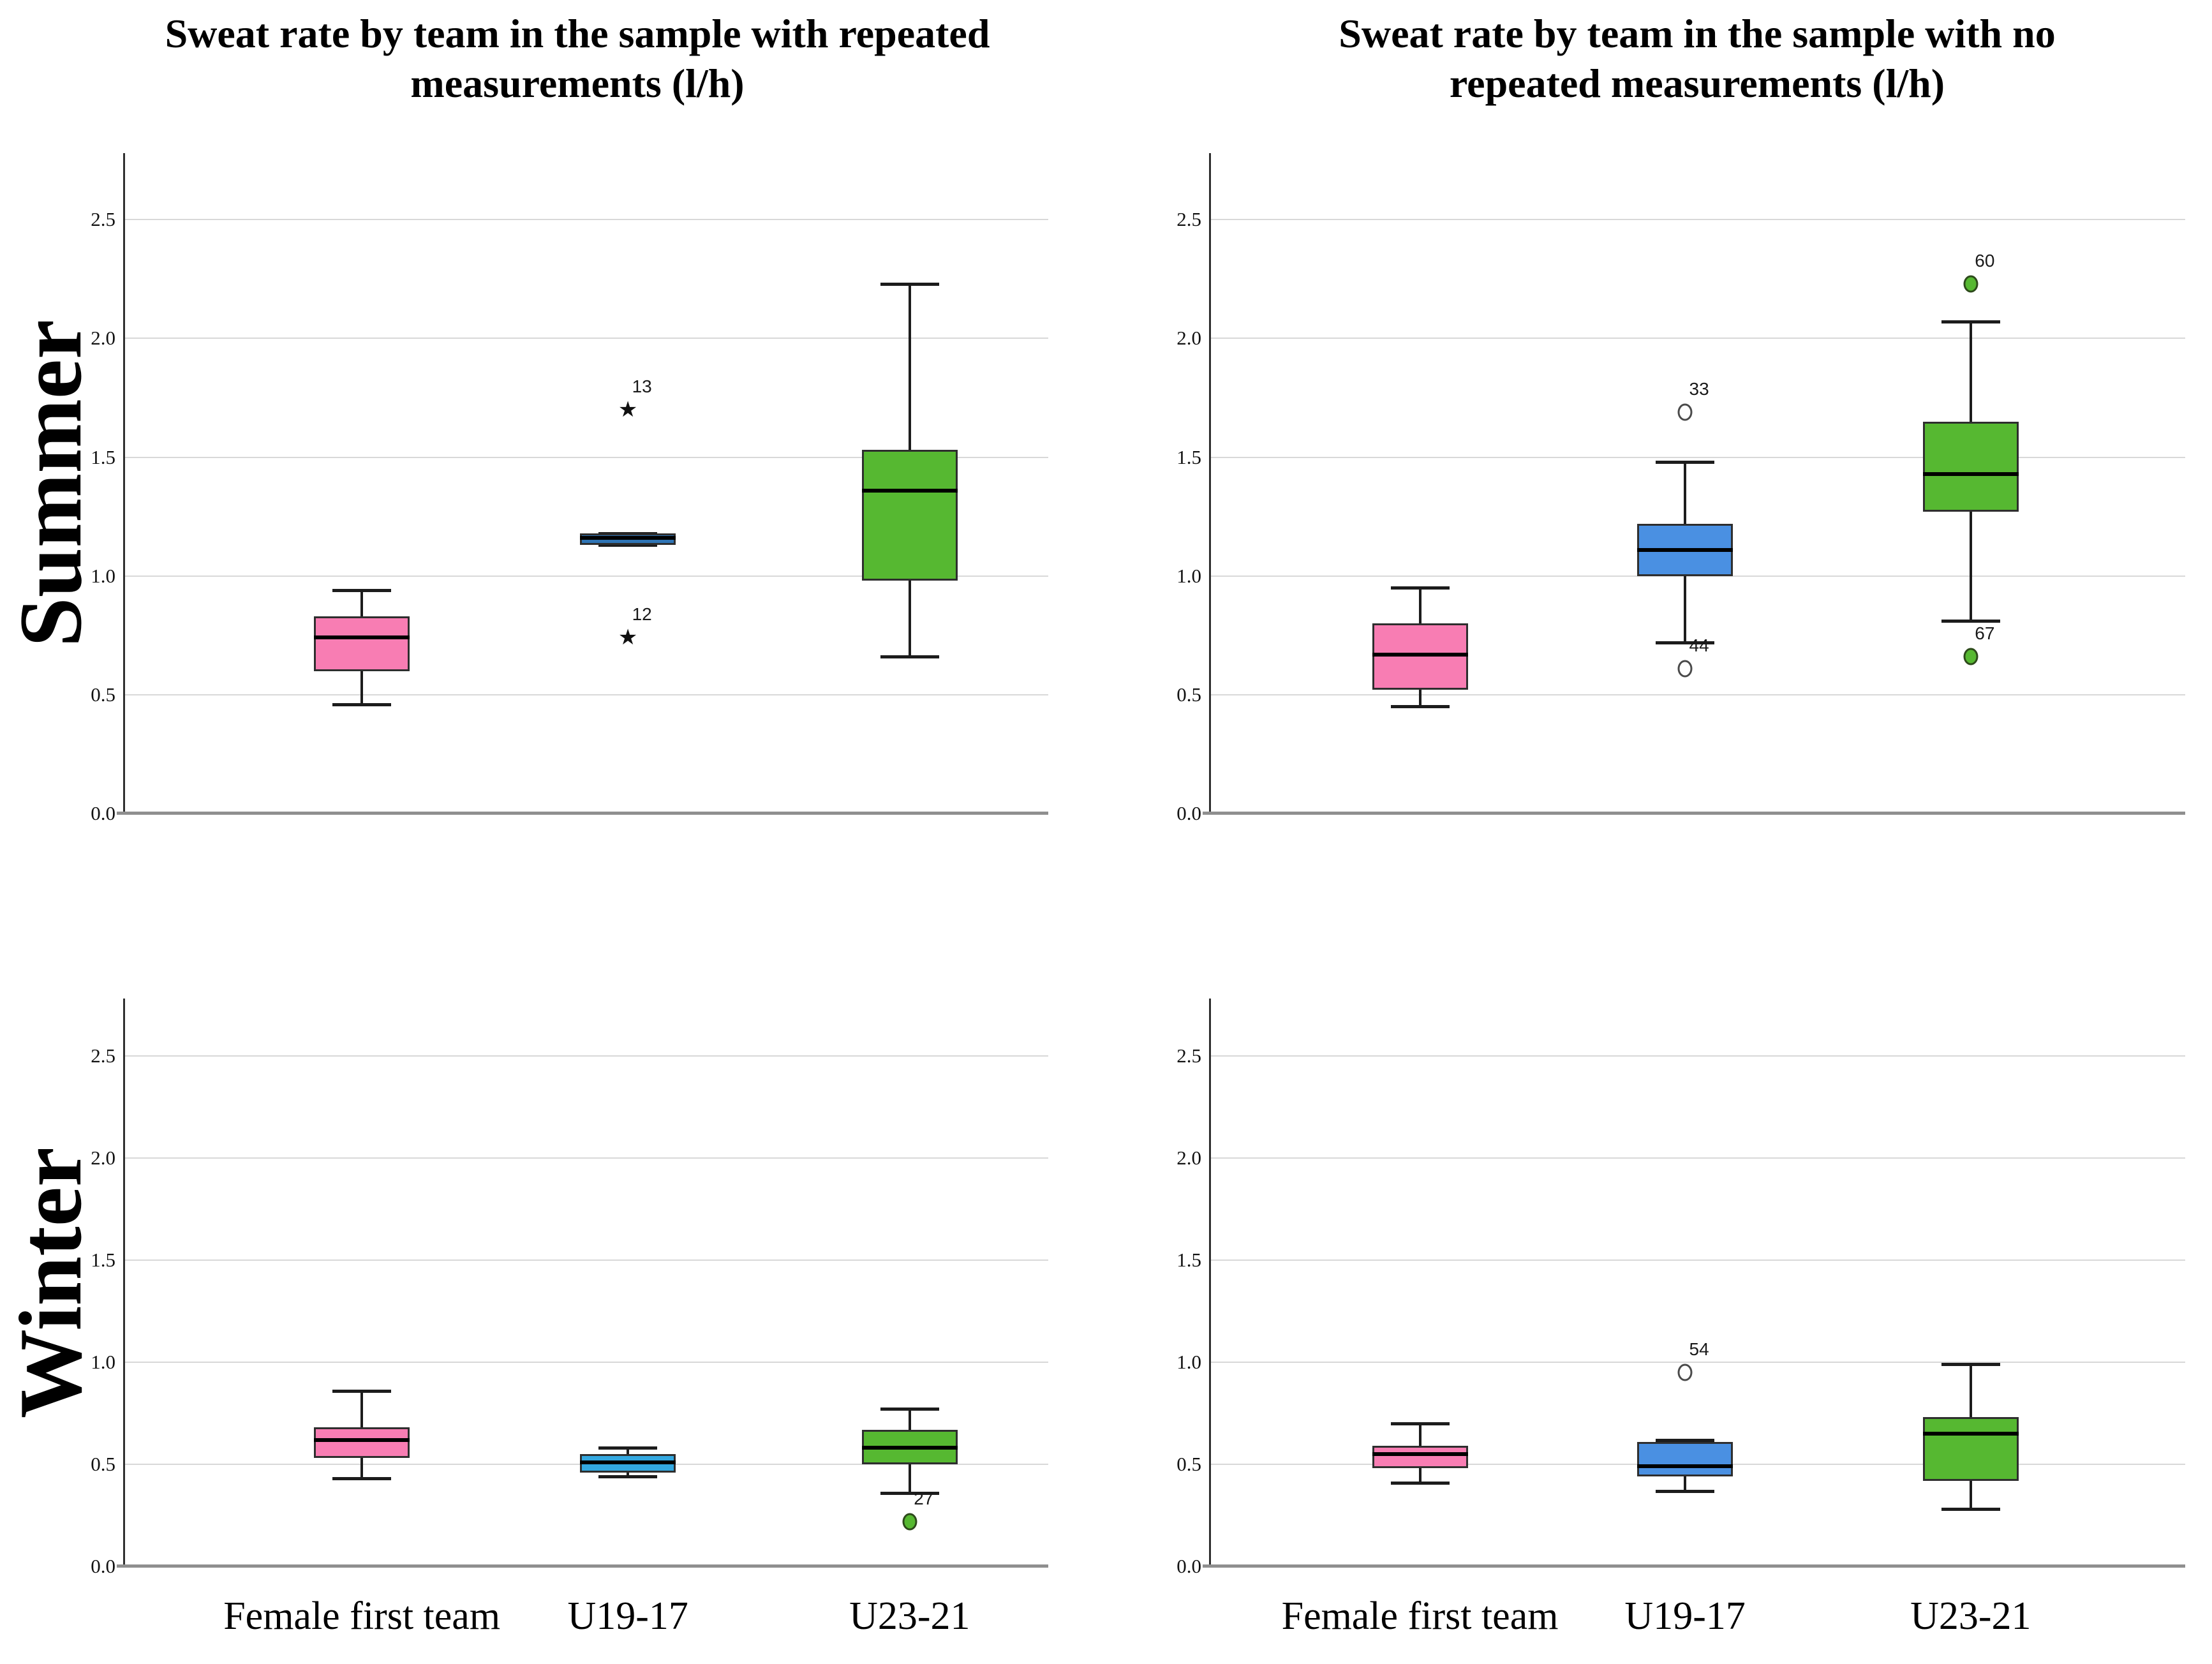 This screenshot has width=2212, height=1664. Describe the element at coordinates (642, 386) in the screenshot. I see `outlier-label: 13` at that location.